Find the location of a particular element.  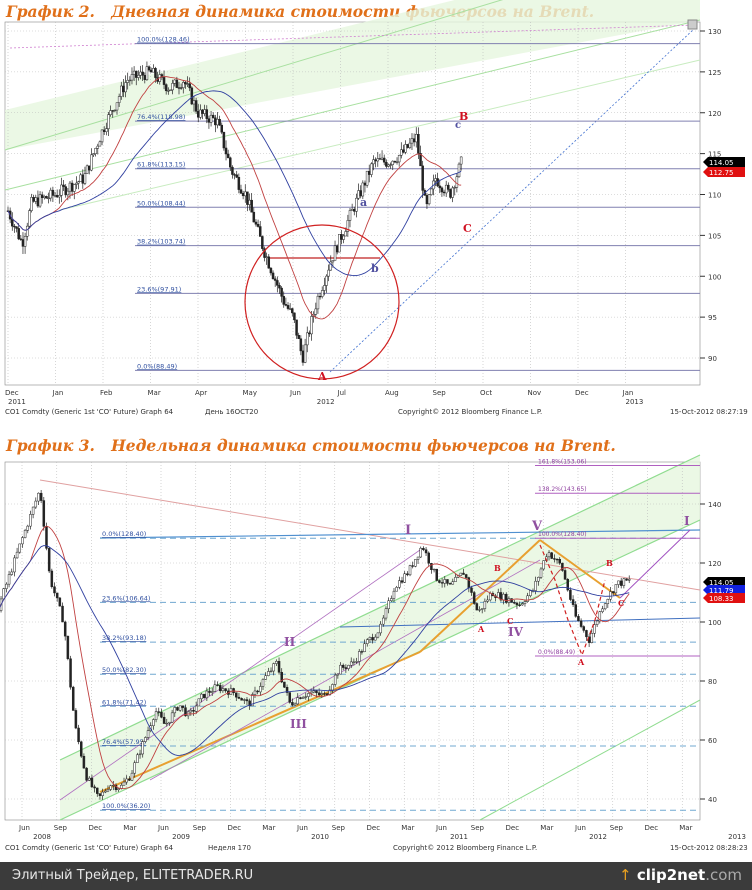

x-tick-label: Jan is located at coordinates (58, 393).